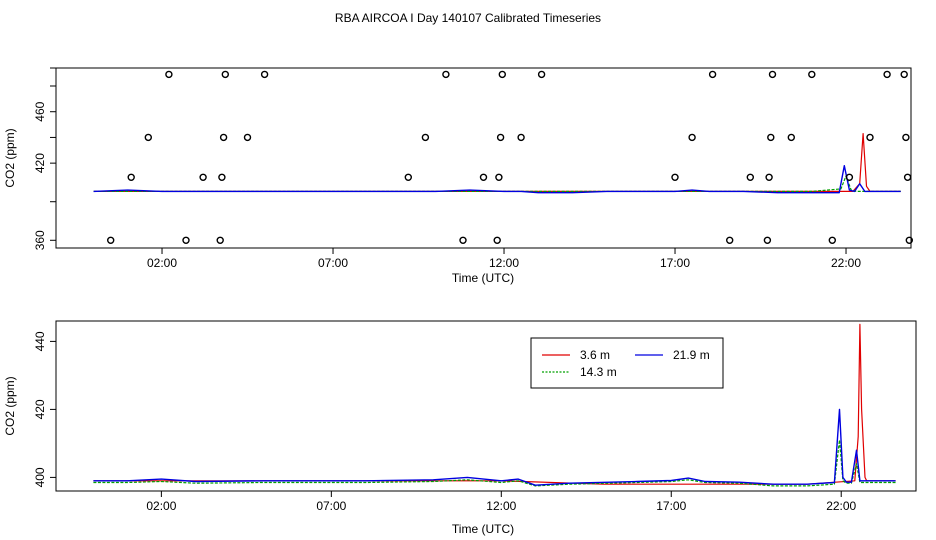 This screenshot has height=540, width=936. I want to click on x-tick-label-top-0: 02:00, so click(162, 263).